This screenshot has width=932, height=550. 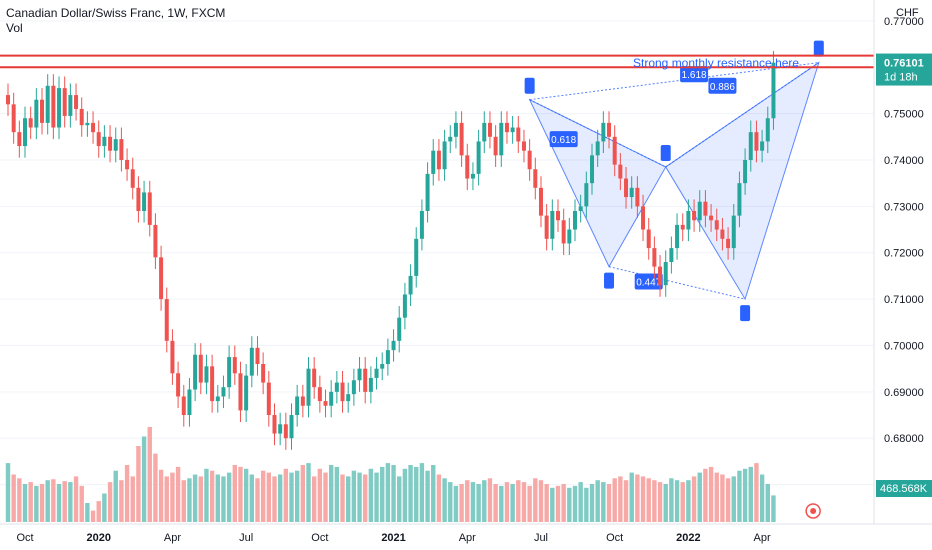 What do you see at coordinates (246, 538) in the screenshot?
I see `x-tick-label: Jul` at bounding box center [246, 538].